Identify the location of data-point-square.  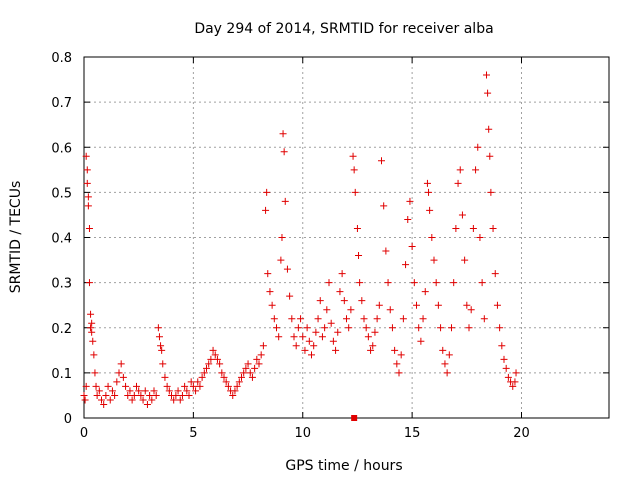
(354, 418).